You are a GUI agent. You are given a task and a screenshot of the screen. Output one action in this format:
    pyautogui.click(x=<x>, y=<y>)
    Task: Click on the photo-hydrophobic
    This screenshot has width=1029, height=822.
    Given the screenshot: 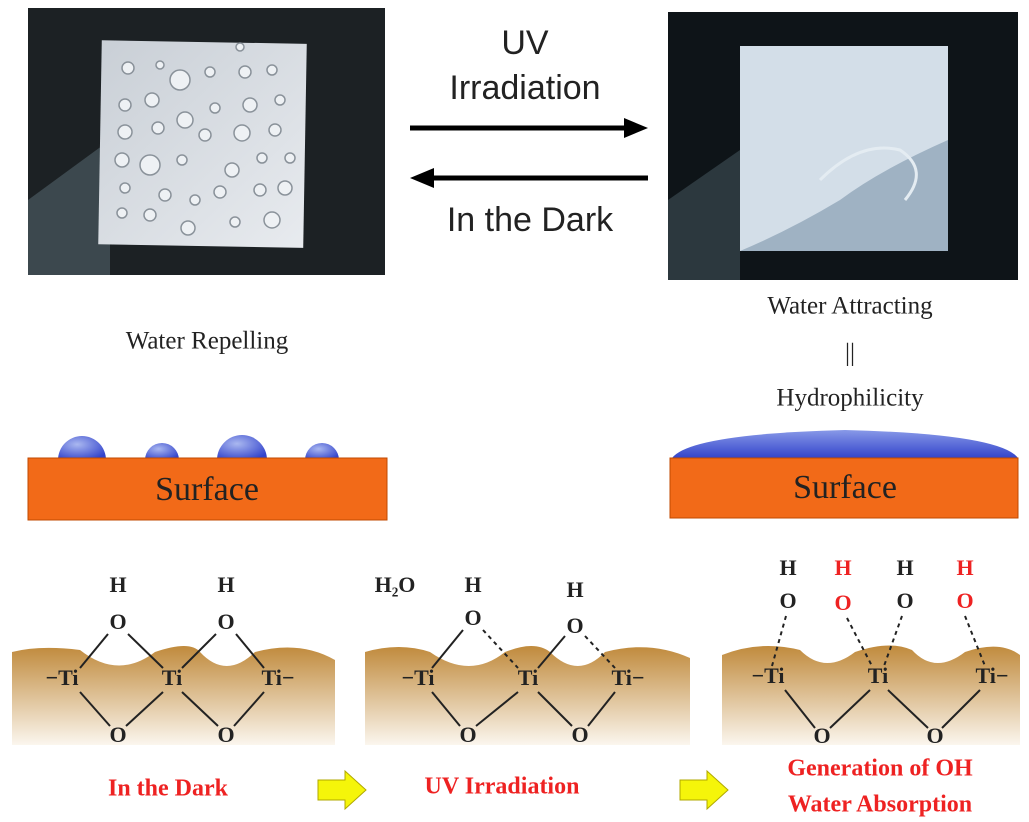 What is the action you would take?
    pyautogui.click(x=206, y=141)
    